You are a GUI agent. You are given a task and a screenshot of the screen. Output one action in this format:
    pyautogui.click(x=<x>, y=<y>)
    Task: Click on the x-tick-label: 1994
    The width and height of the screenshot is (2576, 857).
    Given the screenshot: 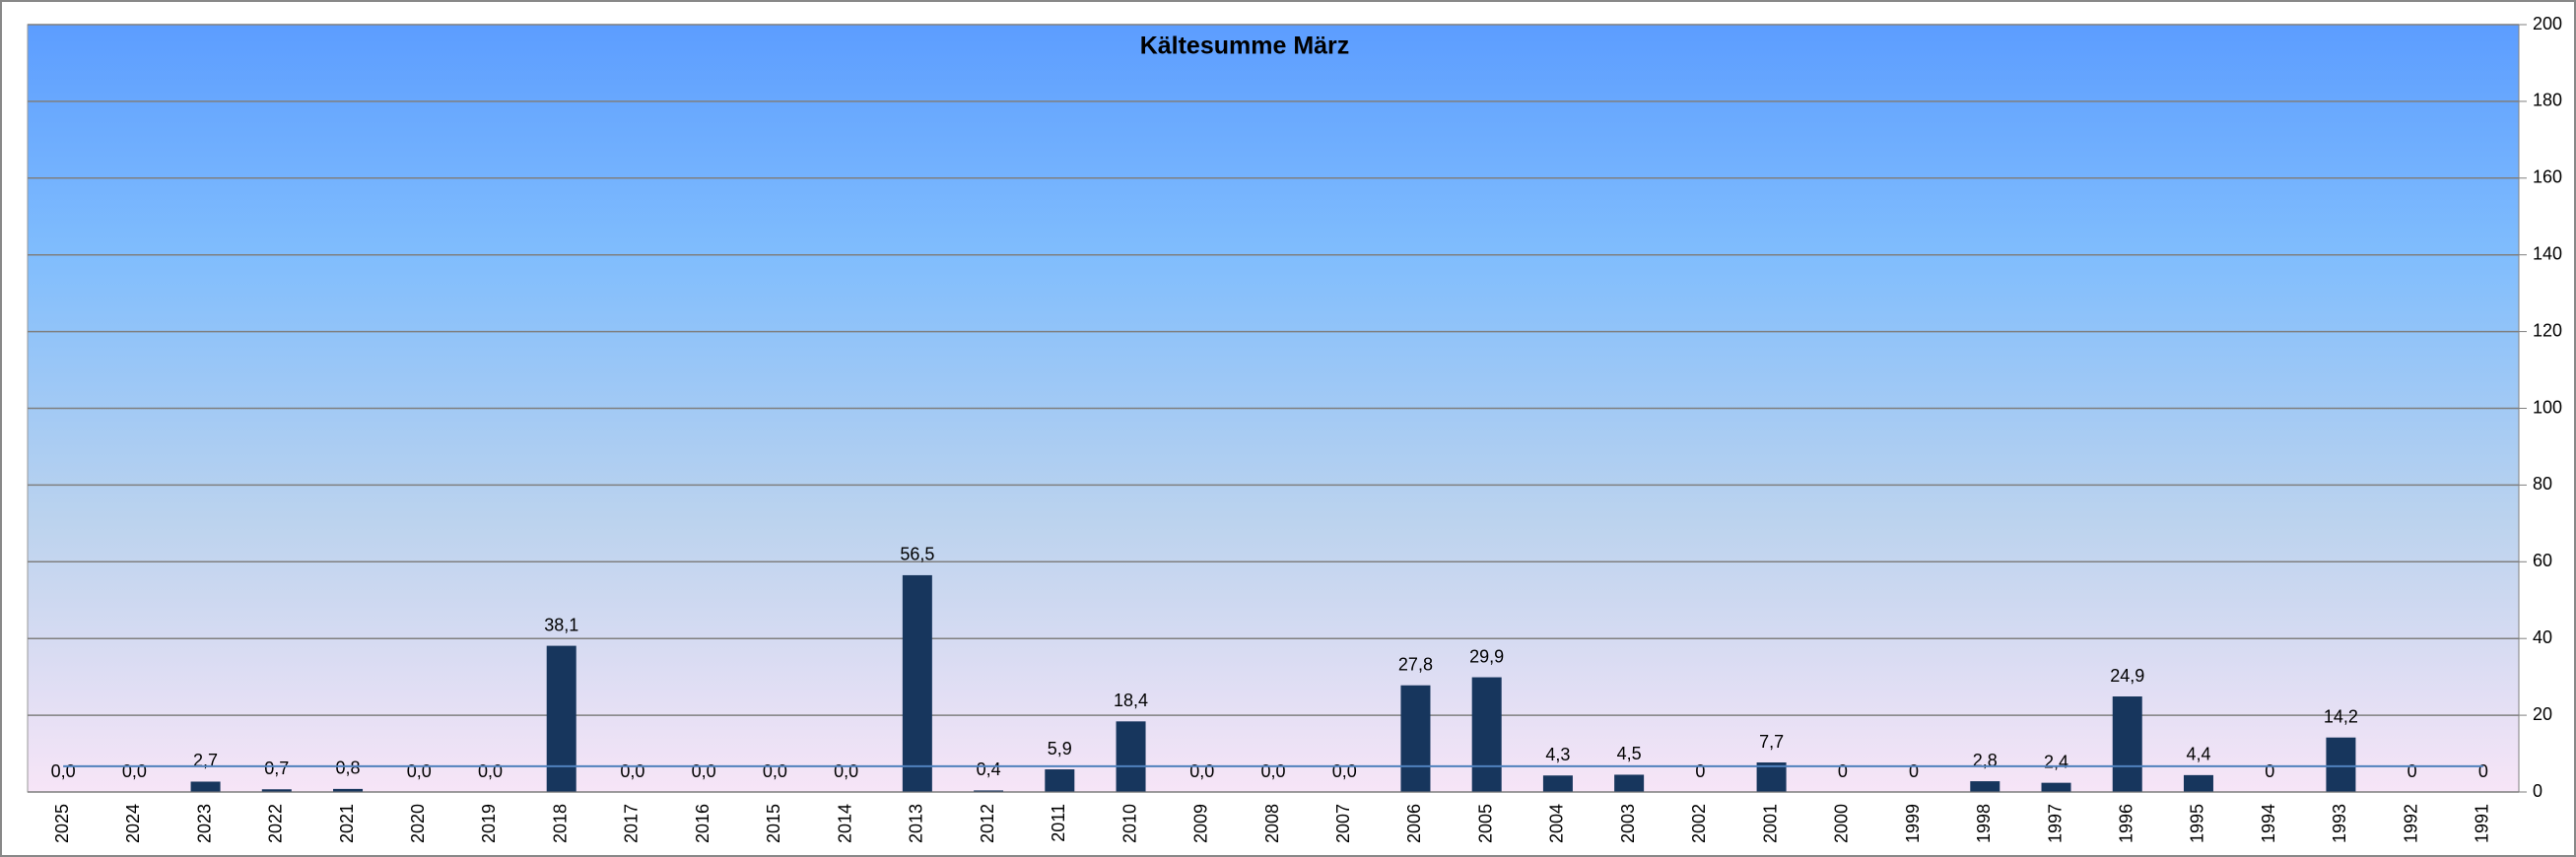 What is the action you would take?
    pyautogui.click(x=2268, y=823)
    